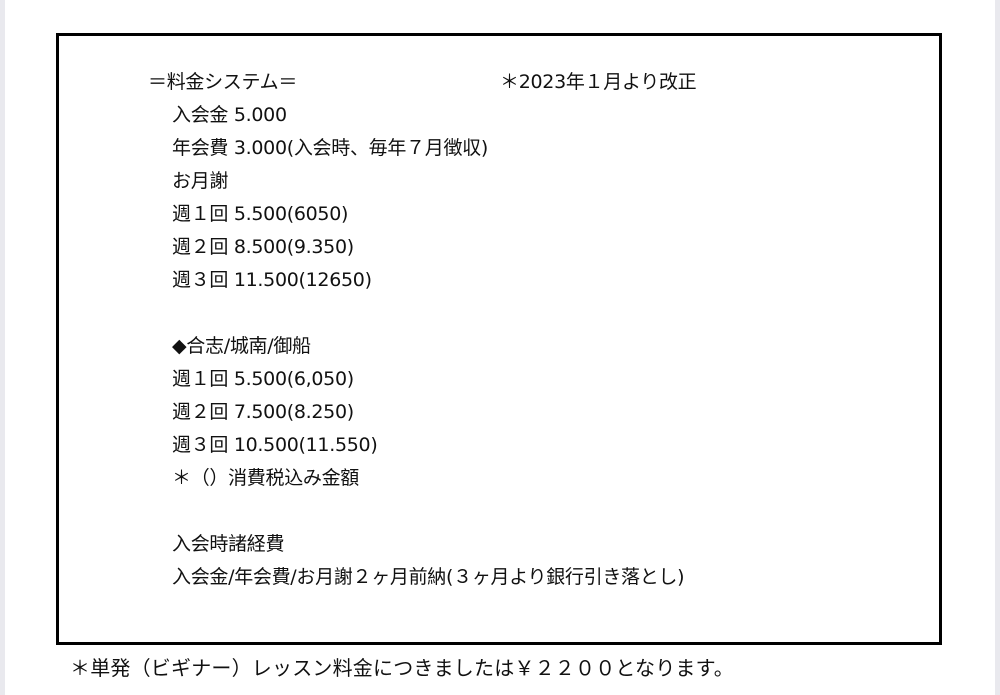 This screenshot has height=695, width=1000. Describe the element at coordinates (428, 577) in the screenshot. I see `pricing-line: 入会金/年会費/お月謝２ヶ月前納(３ヶ月より銀行引き落とし)` at that location.